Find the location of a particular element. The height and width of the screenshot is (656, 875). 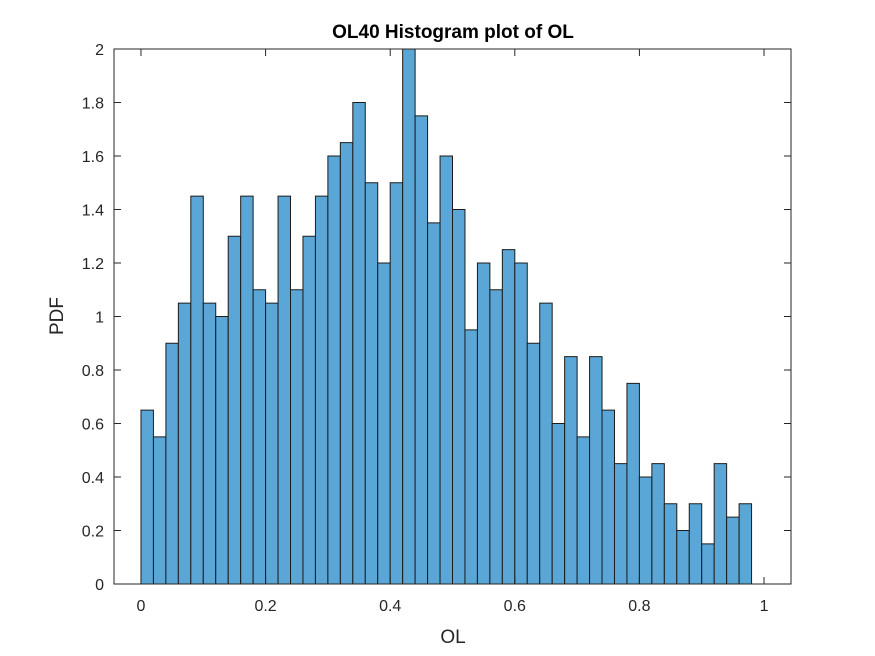

x-tick-label: 0 is located at coordinates (141, 606).